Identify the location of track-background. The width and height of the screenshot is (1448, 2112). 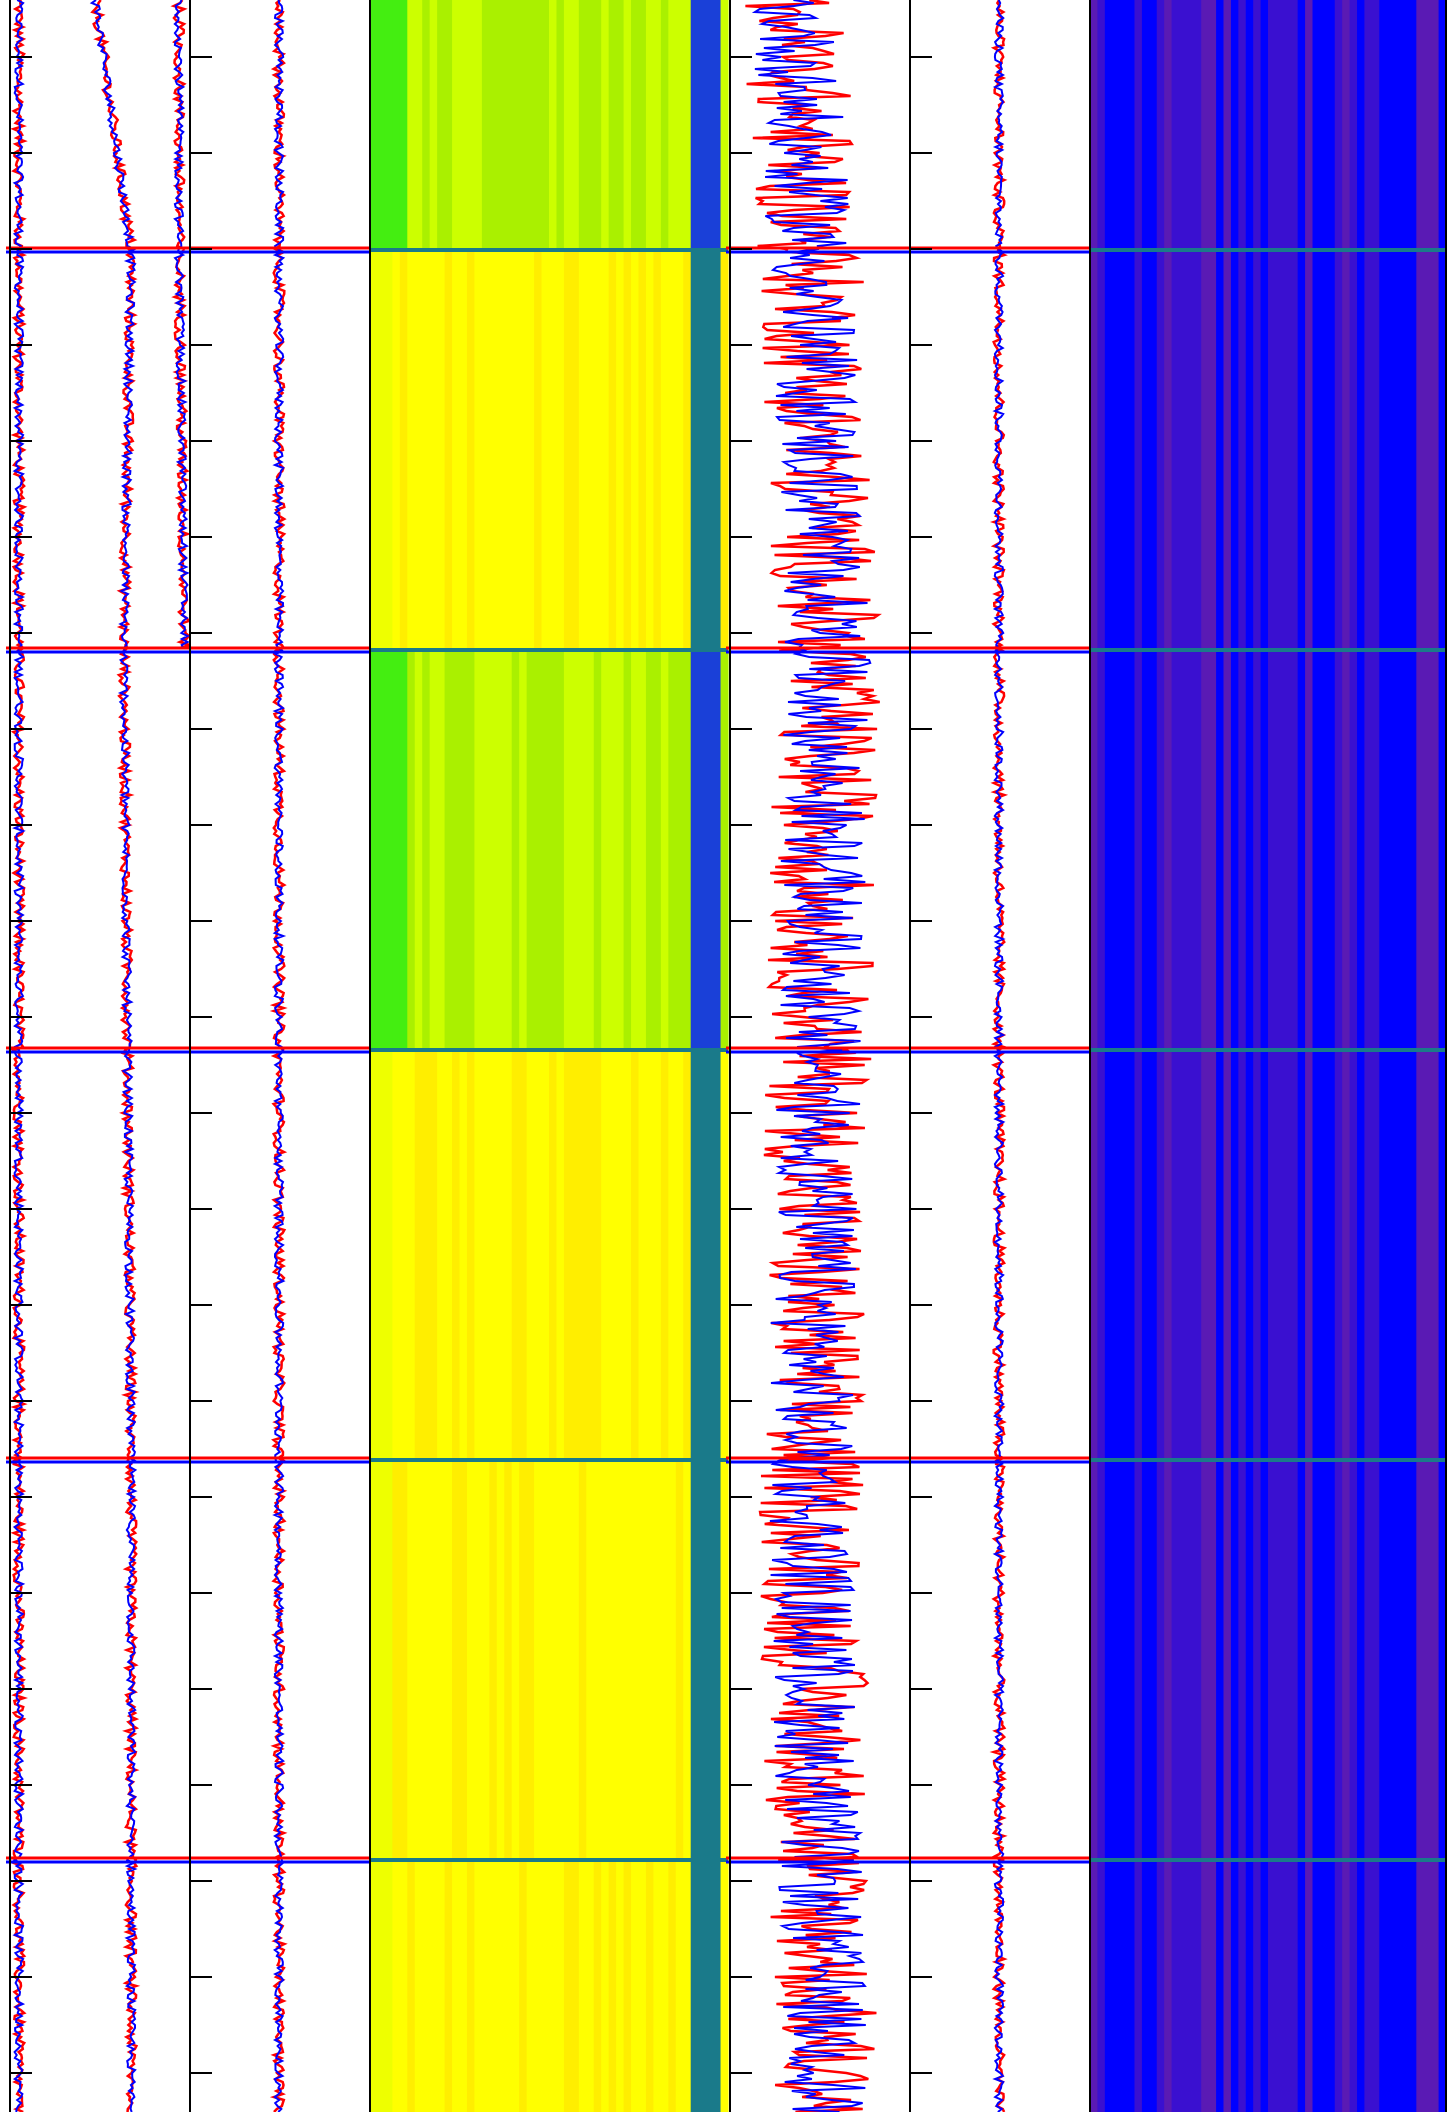
(99, 1056).